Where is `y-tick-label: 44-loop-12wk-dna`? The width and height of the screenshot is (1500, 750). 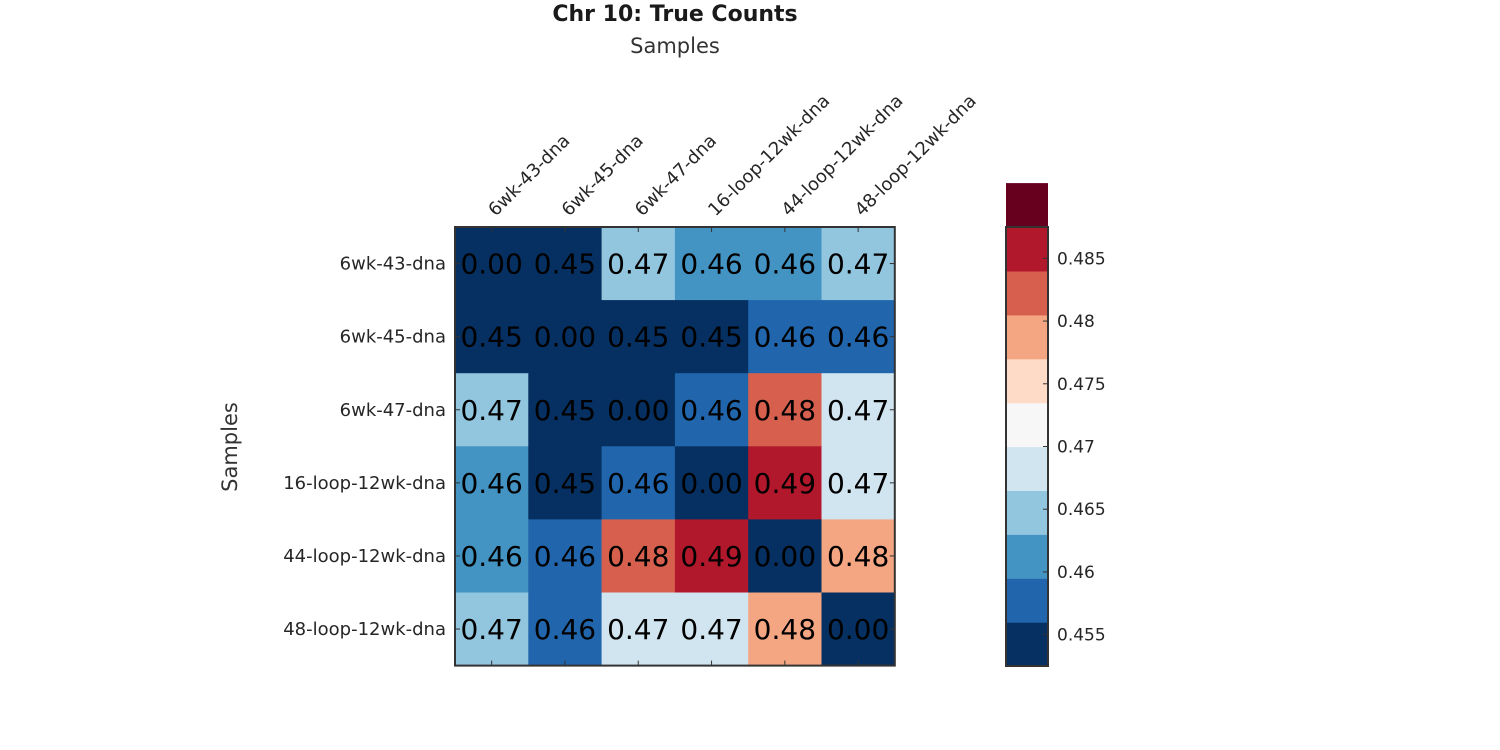 y-tick-label: 44-loop-12wk-dna is located at coordinates (364, 556).